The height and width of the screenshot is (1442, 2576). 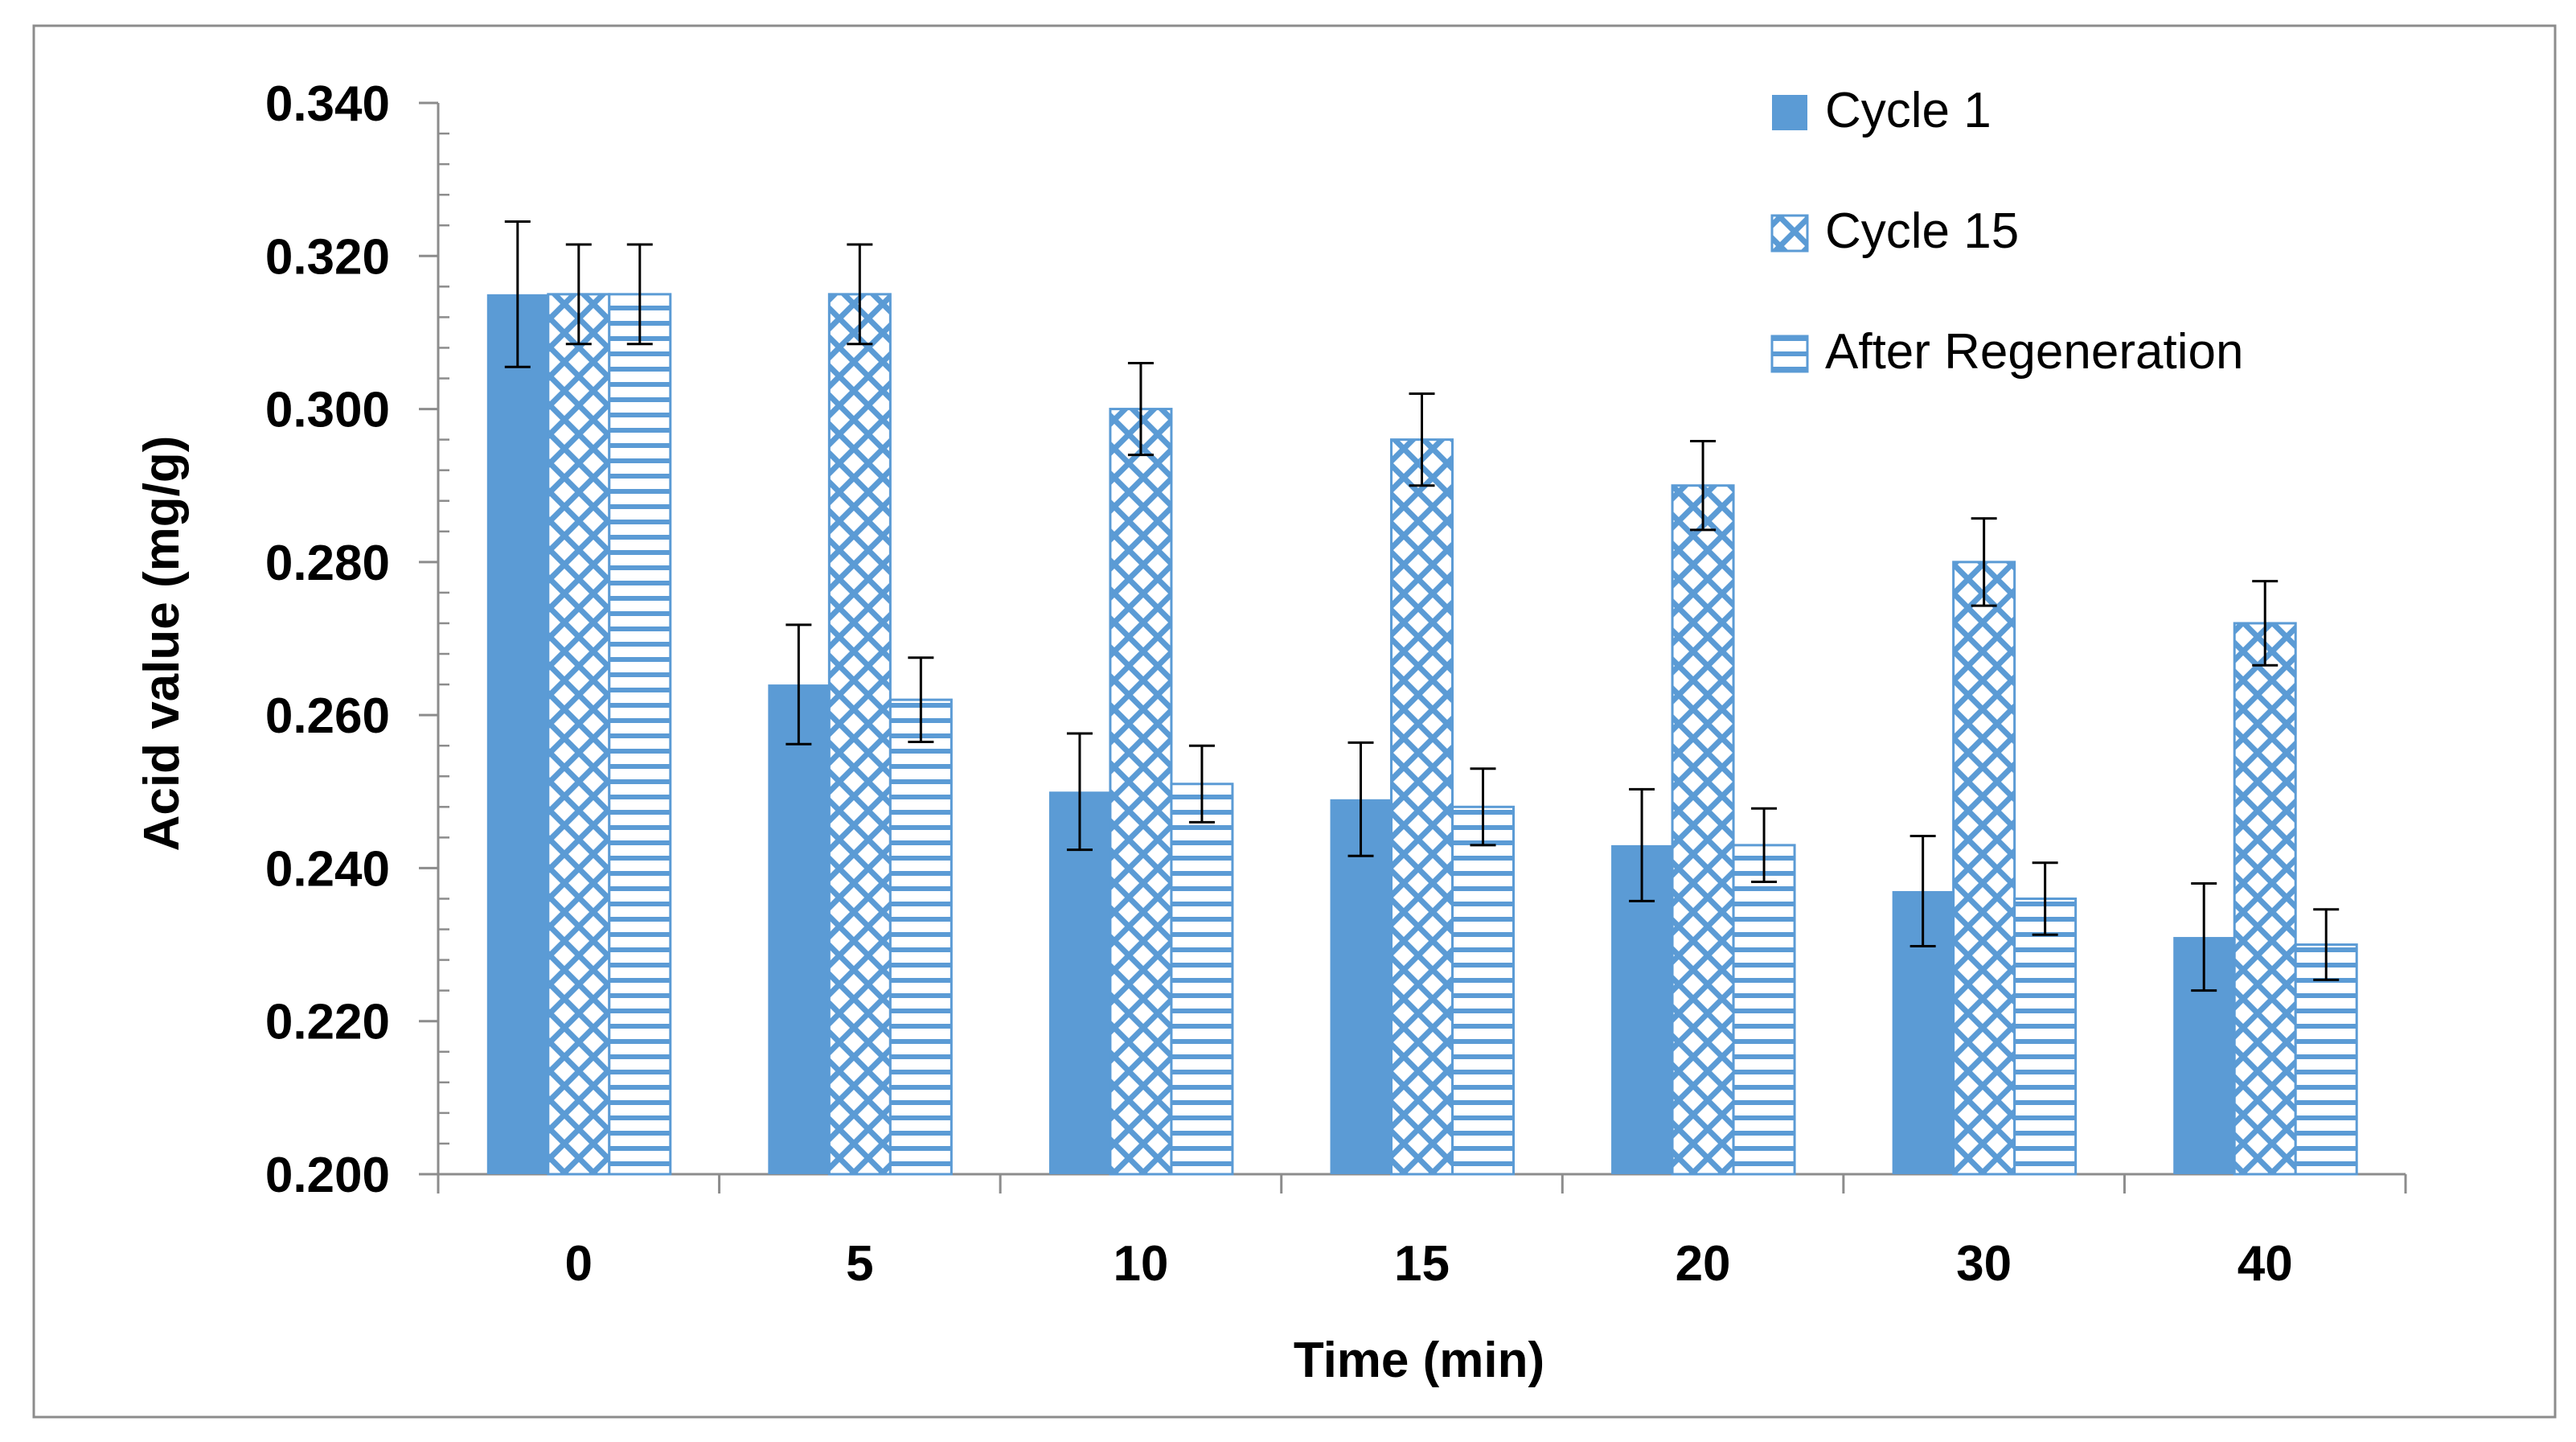 I want to click on x-tick-label: 15, so click(x=1422, y=1264).